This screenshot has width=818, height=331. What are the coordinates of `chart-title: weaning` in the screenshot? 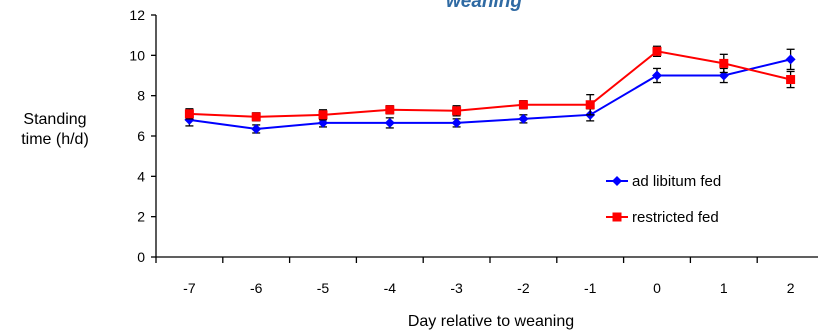 It's located at (484, 6).